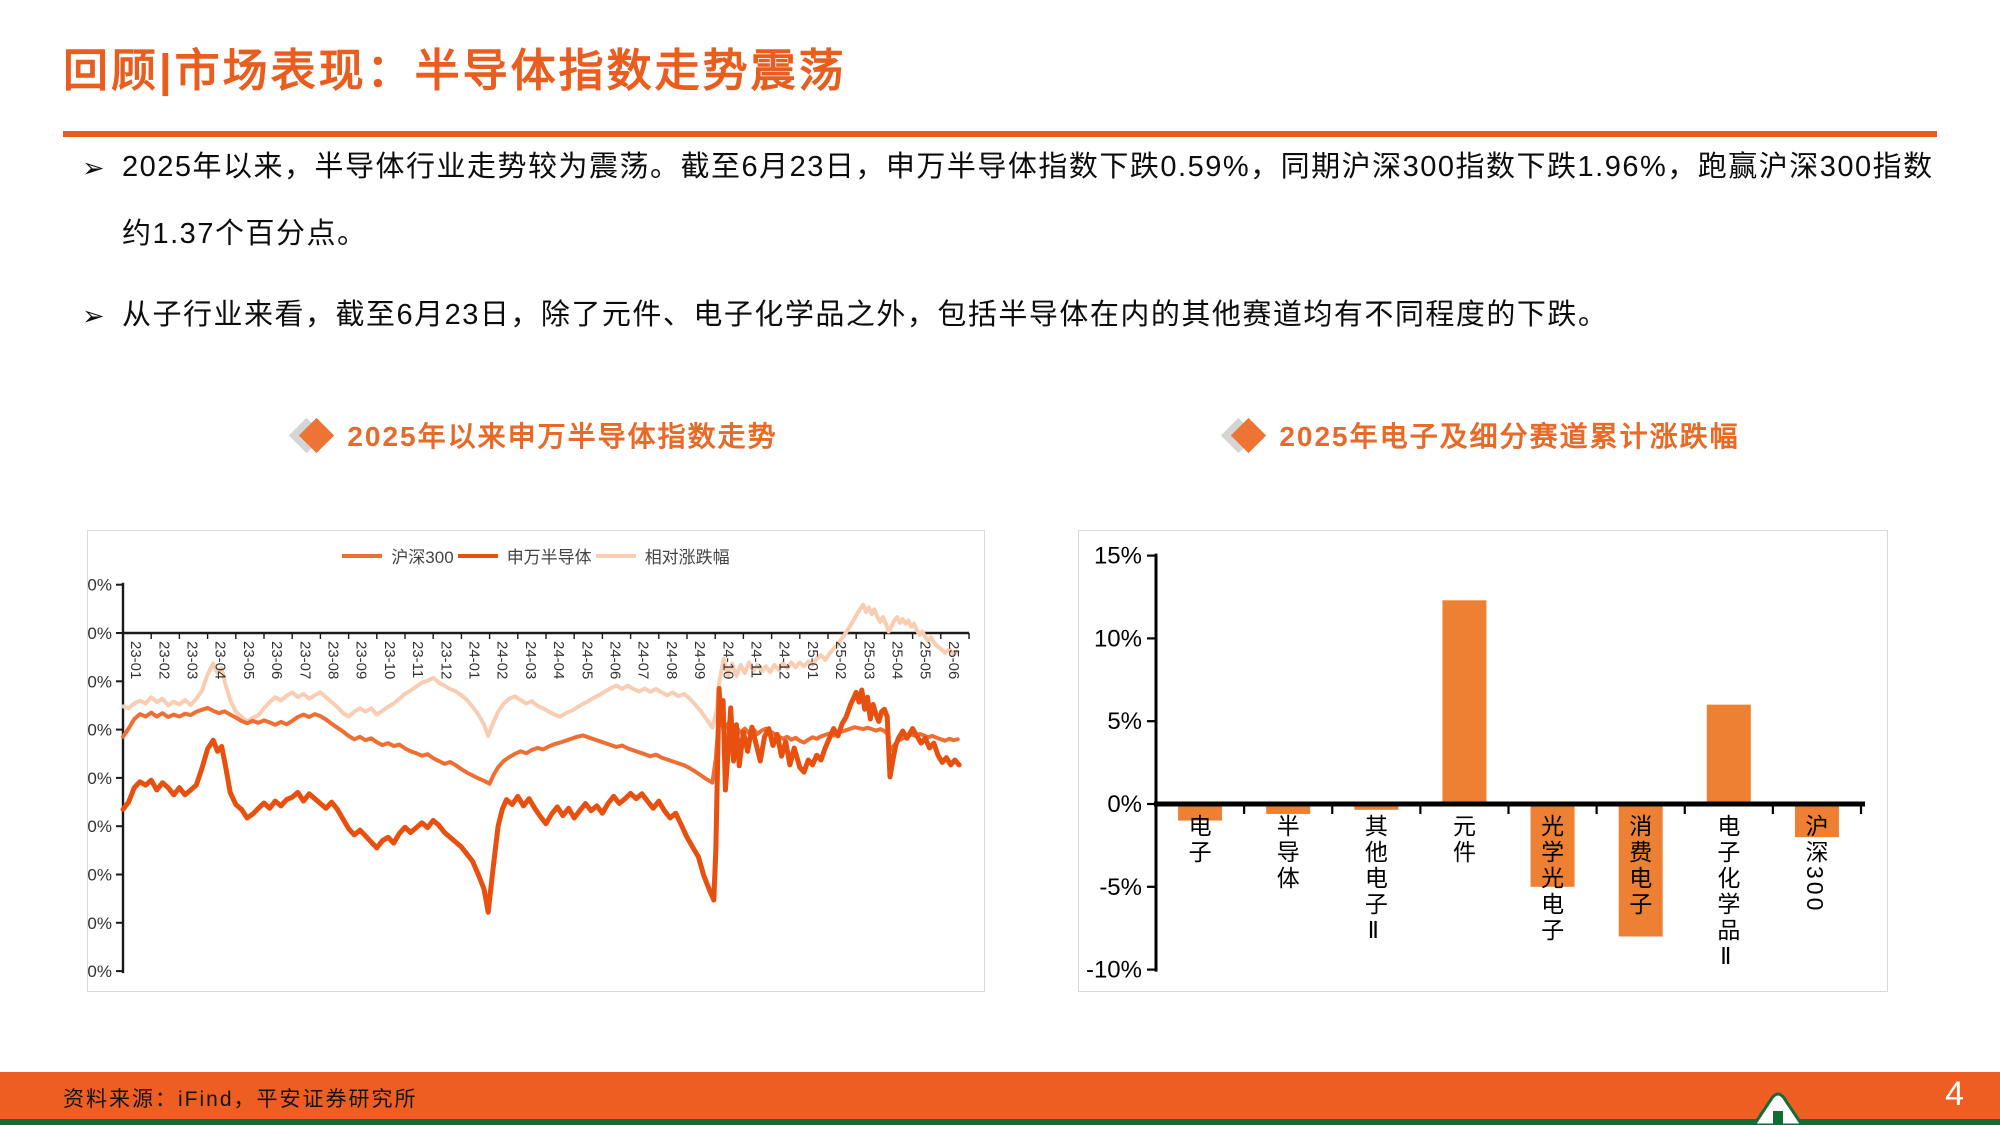  What do you see at coordinates (1462, 840) in the screenshot?
I see `bar-category-label: 元件` at bounding box center [1462, 840].